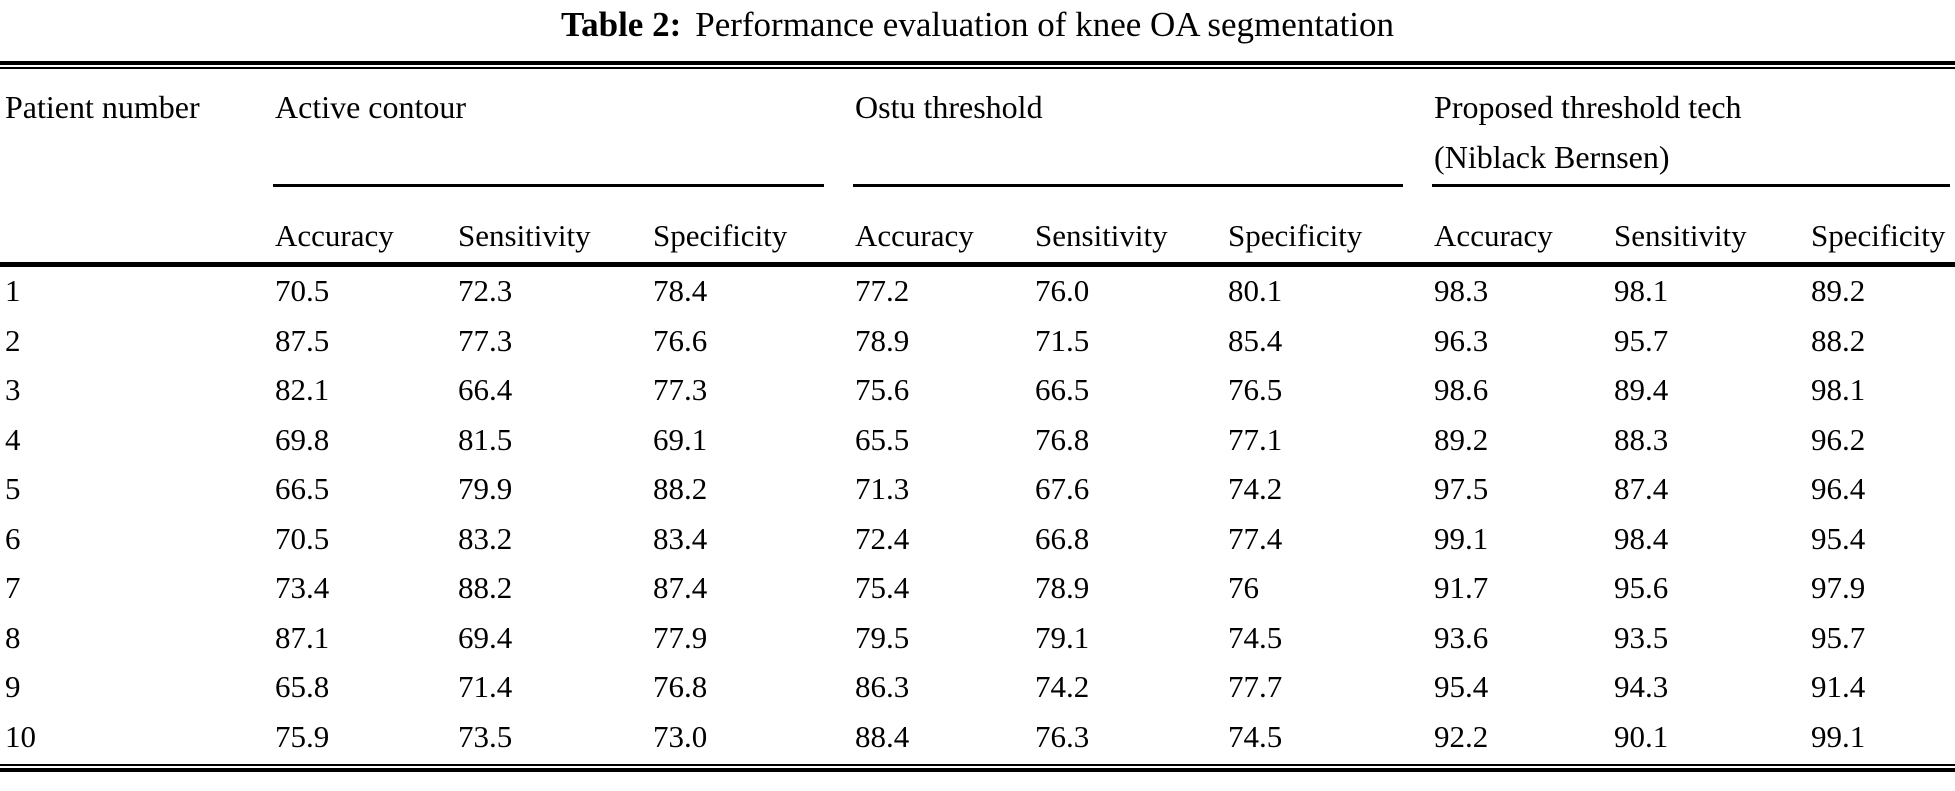  What do you see at coordinates (977, 391) in the screenshot?
I see `table-row: 3 82.1 66.4 77.3 75.6 66.5 76.5 98.6 89.4 98.1` at bounding box center [977, 391].